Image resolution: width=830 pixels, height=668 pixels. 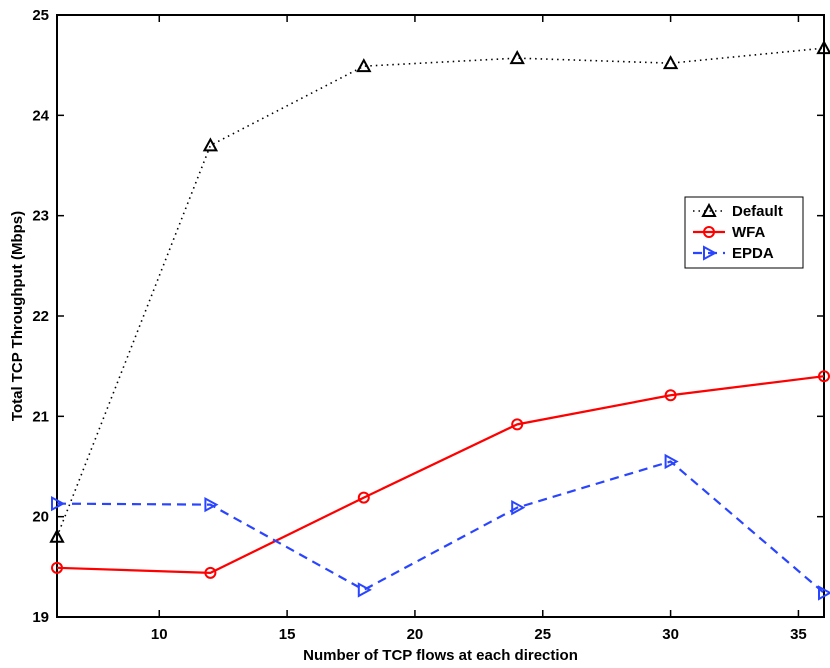 I want to click on y-tick-label: 23, so click(x=40, y=216).